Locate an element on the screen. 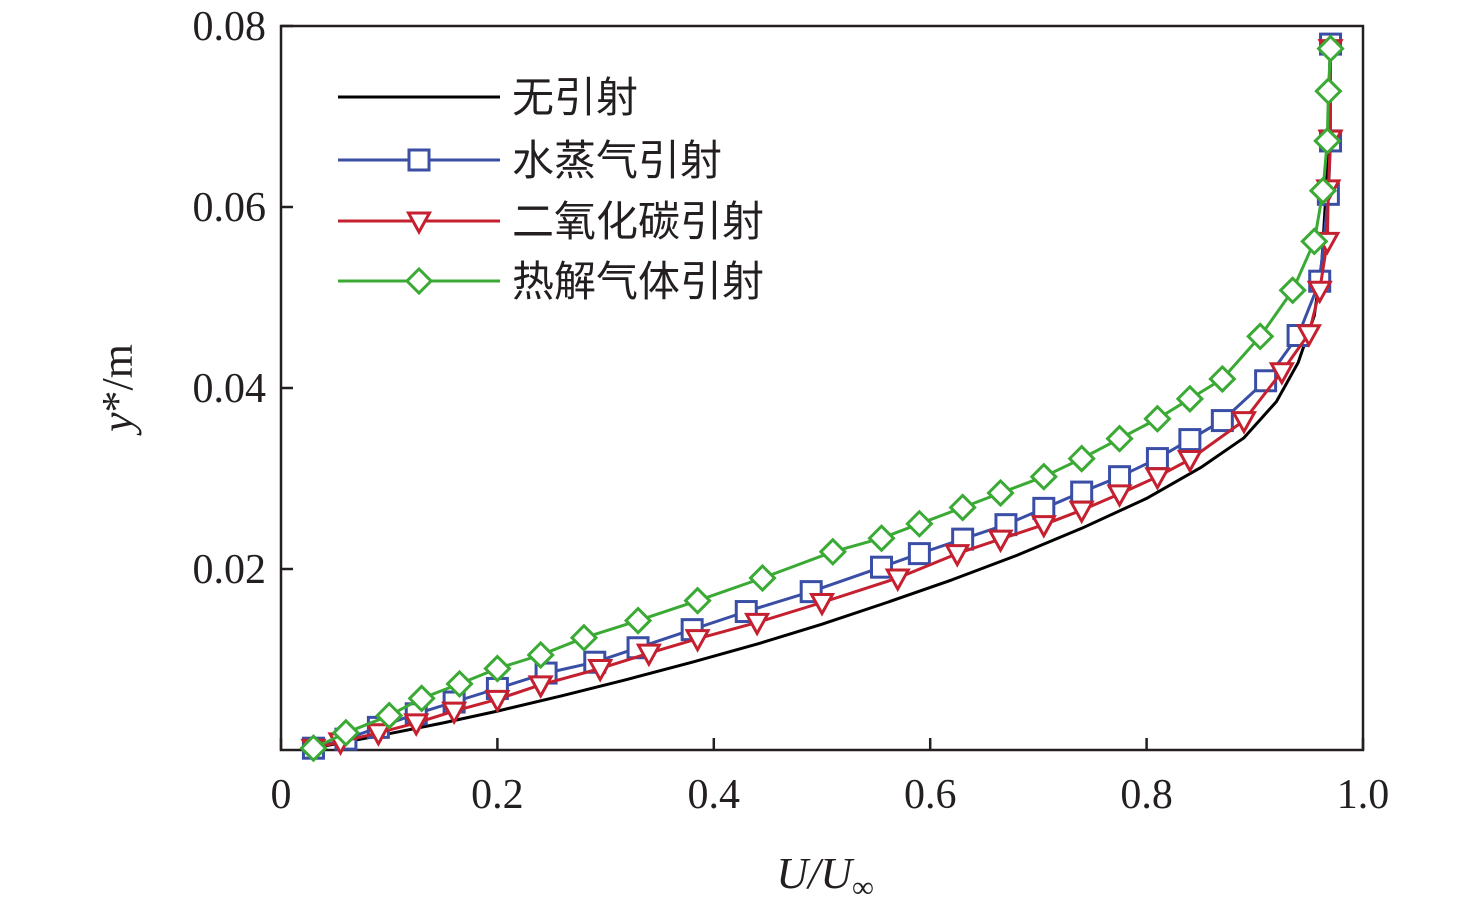 The width and height of the screenshot is (1476, 916). legend-label: 无引射 is located at coordinates (575, 97).